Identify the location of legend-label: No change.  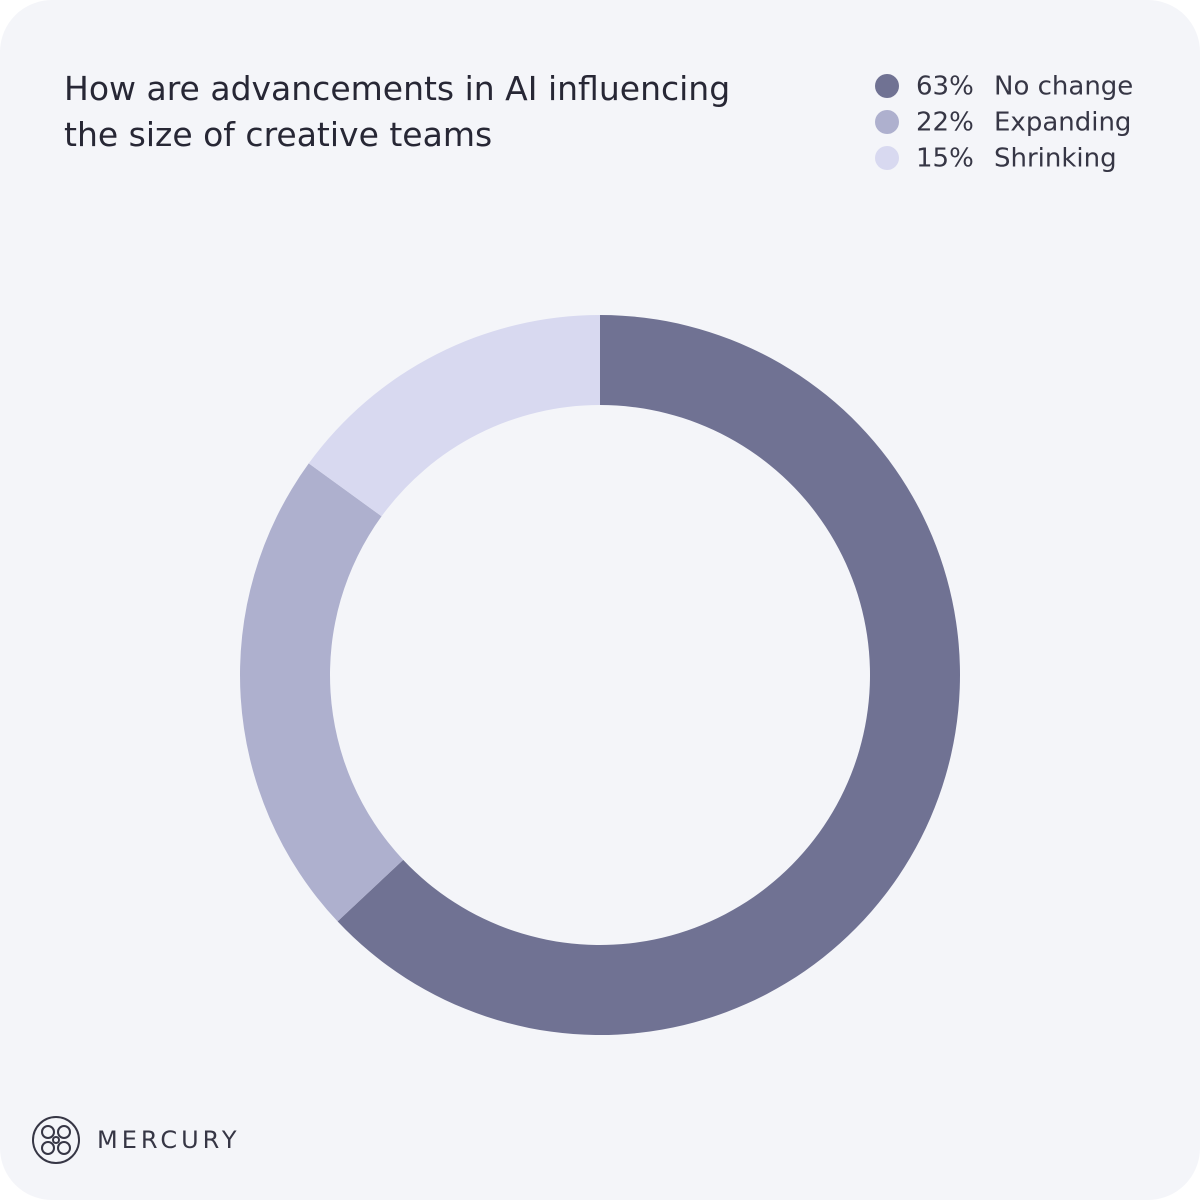
(1063, 87).